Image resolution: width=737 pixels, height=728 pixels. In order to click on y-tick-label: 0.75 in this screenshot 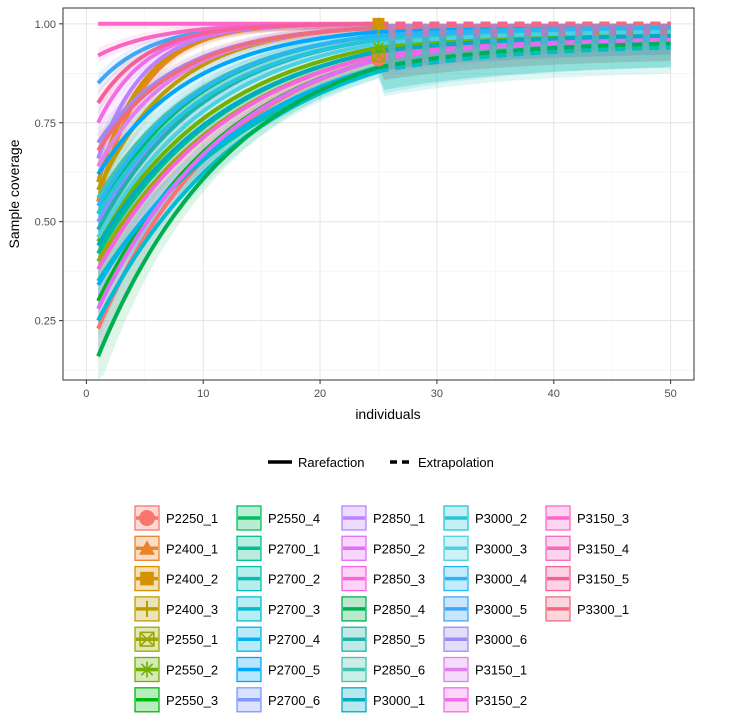, I will do `click(45, 124)`.